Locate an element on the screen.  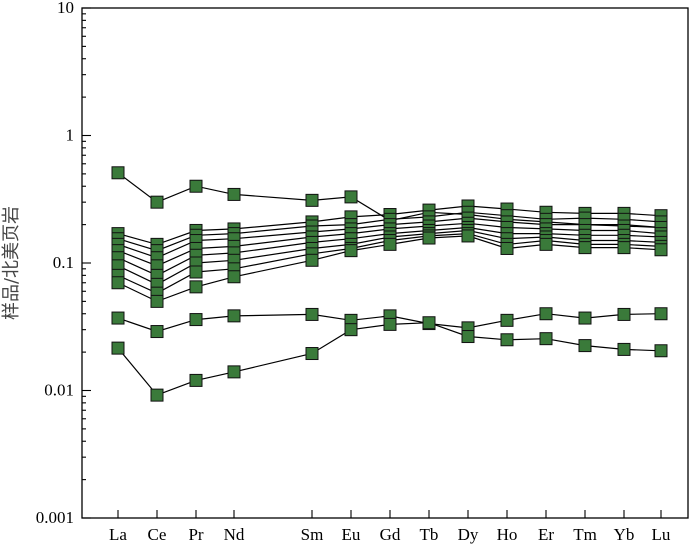
x-tick-label-yb: Yb is located at coordinates (624, 534).